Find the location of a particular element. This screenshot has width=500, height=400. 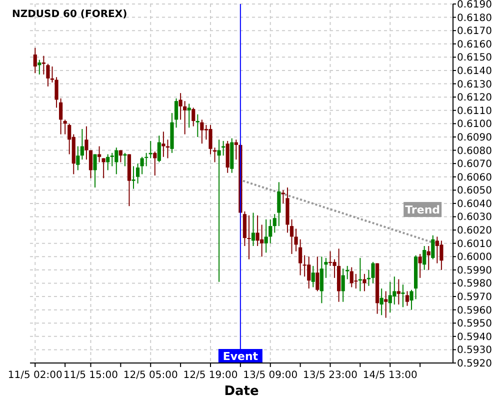

series-label: Trend is located at coordinates (422, 209).